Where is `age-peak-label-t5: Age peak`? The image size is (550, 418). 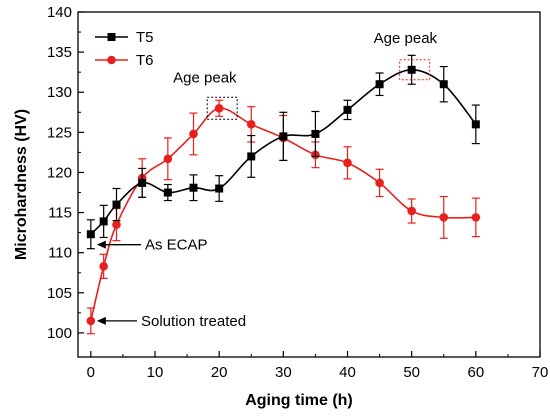
age-peak-label-t5: Age peak is located at coordinates (406, 38).